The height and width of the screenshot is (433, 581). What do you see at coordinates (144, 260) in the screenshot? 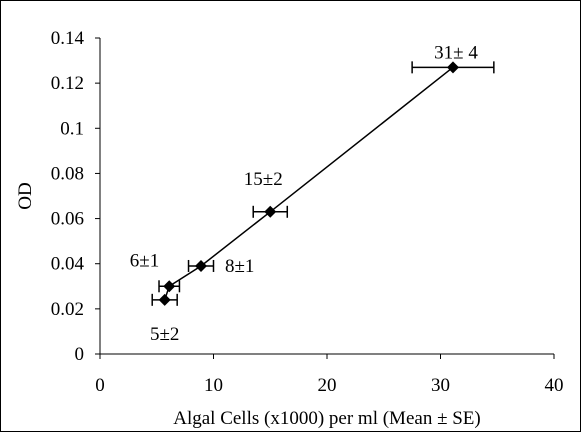
I see `data-label: 6±1` at bounding box center [144, 260].